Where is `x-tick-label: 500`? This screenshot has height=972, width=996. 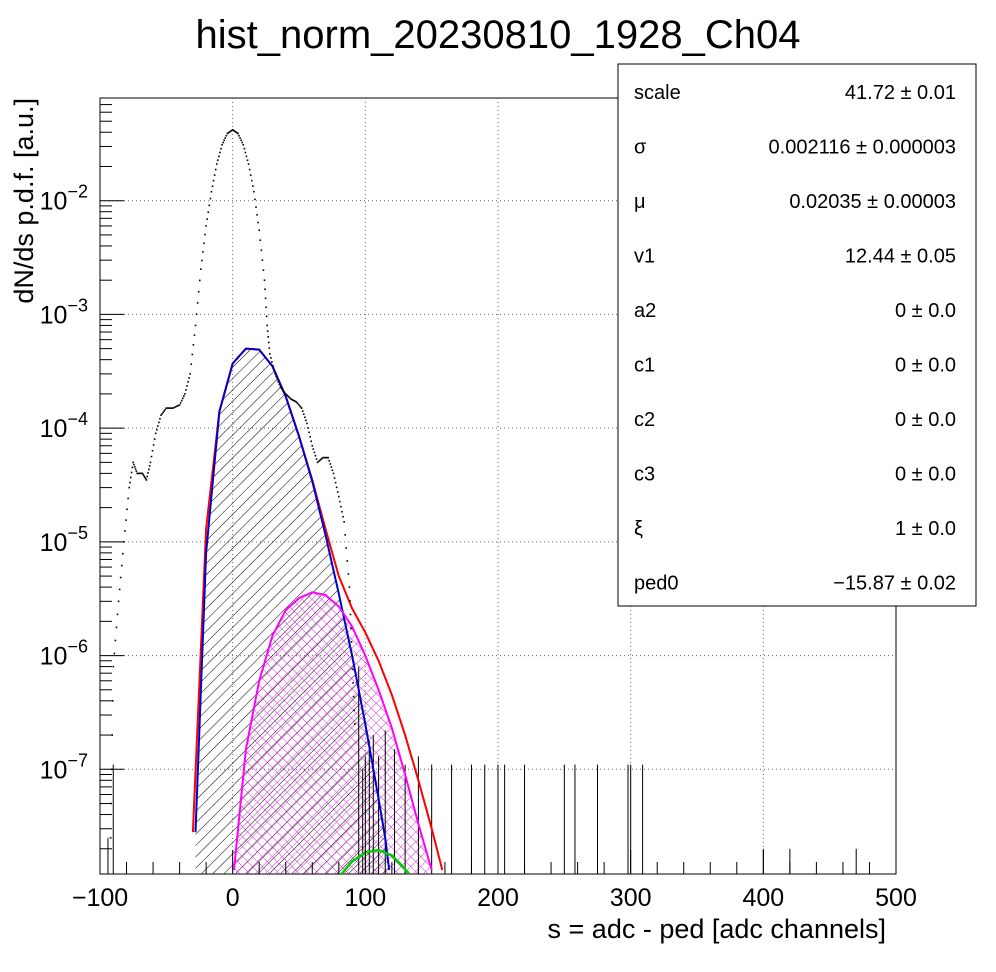 x-tick-label: 500 is located at coordinates (896, 898).